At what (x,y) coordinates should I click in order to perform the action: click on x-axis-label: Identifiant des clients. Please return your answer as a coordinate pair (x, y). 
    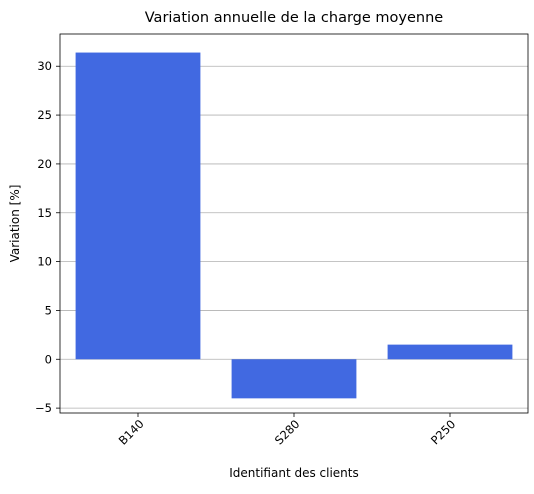
    Looking at the image, I should click on (294, 473).